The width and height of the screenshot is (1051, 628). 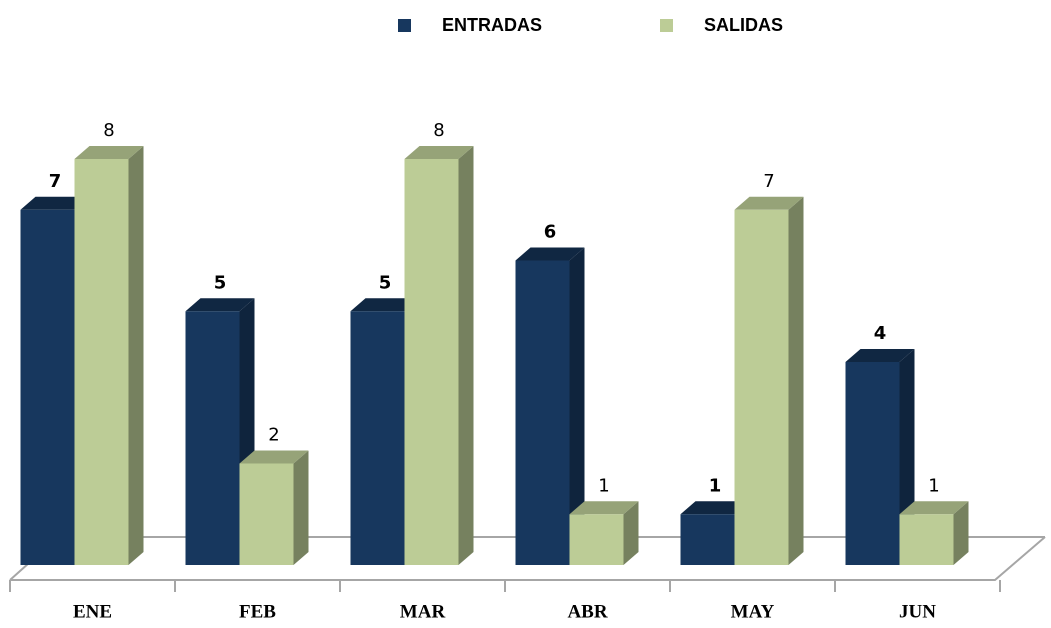 What do you see at coordinates (423, 611) in the screenshot?
I see `x-tick-label: MAR` at bounding box center [423, 611].